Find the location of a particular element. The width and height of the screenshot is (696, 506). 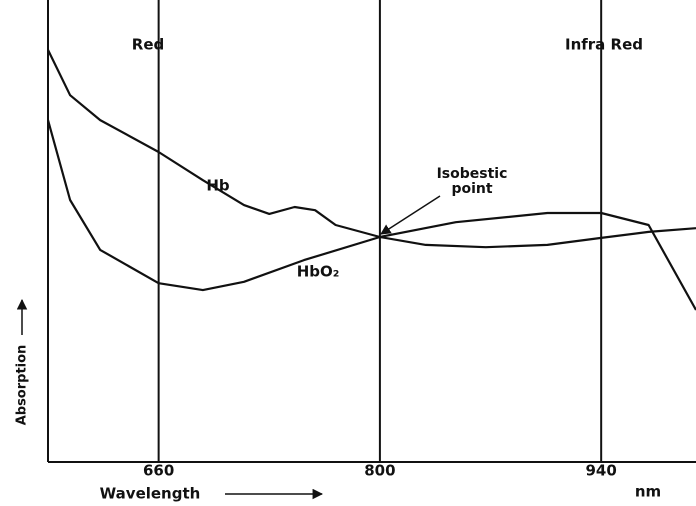

y-axis-label: Absorption is located at coordinates (22, 385).